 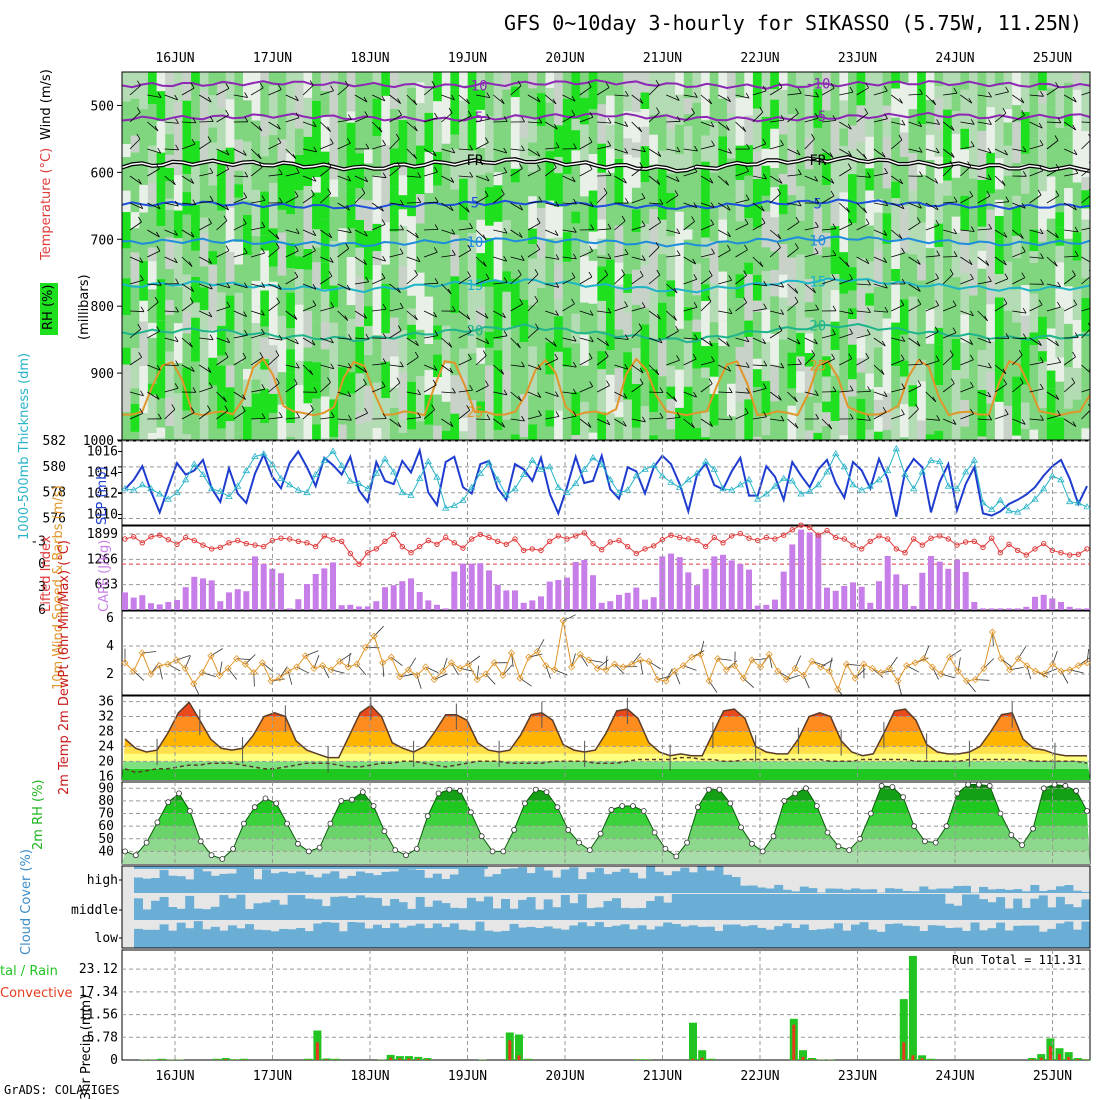 What do you see at coordinates (102, 880) in the screenshot?
I see `cloud-level-label: high` at bounding box center [102, 880].